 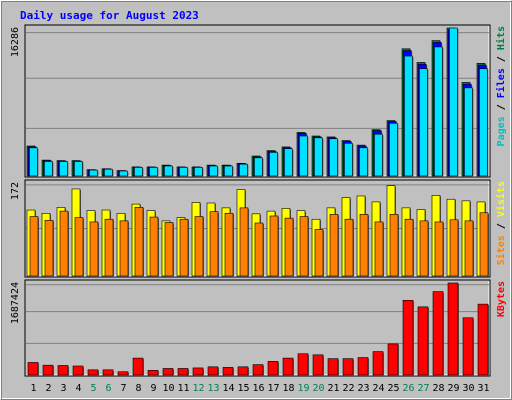 What do you see at coordinates (501, 223) in the screenshot?
I see `legend: Sites / Visits` at bounding box center [501, 223].